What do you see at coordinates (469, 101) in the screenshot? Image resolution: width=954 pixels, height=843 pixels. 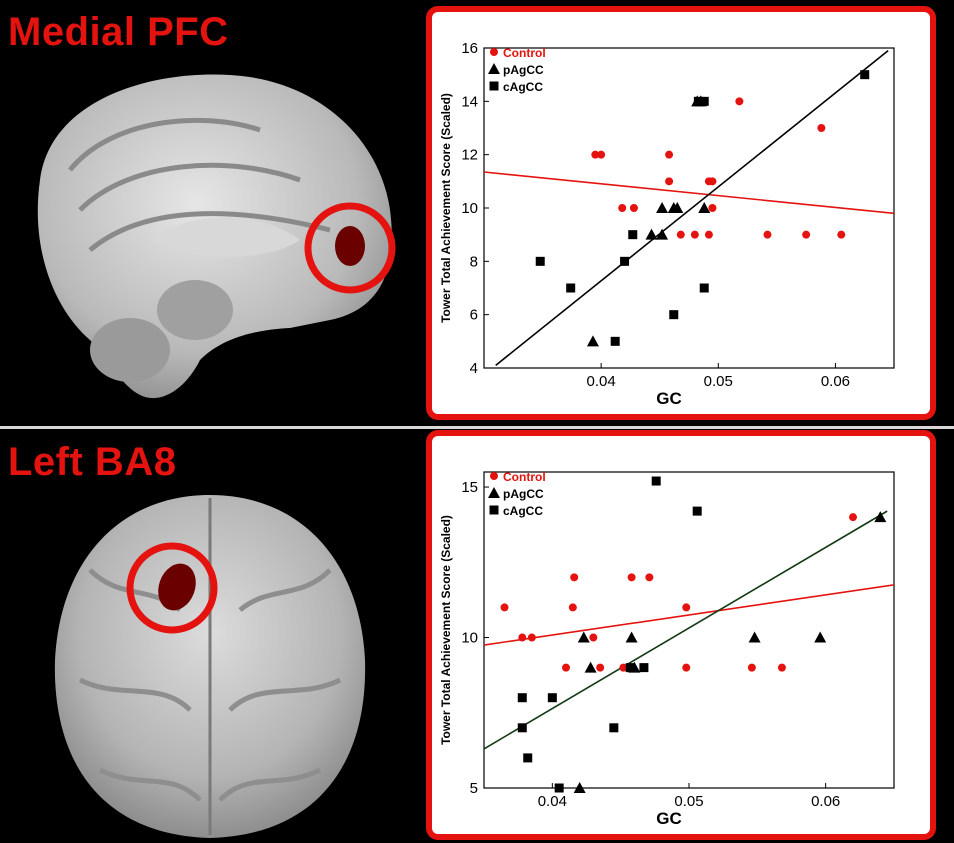 I see `y-tick-label: 14` at bounding box center [469, 101].